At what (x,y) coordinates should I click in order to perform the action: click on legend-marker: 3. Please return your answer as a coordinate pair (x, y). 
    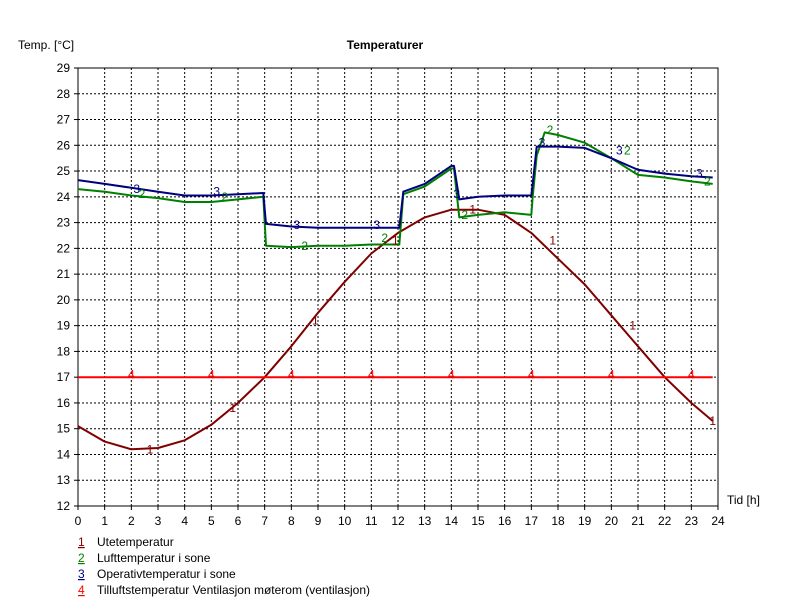
    Looking at the image, I should click on (81, 574).